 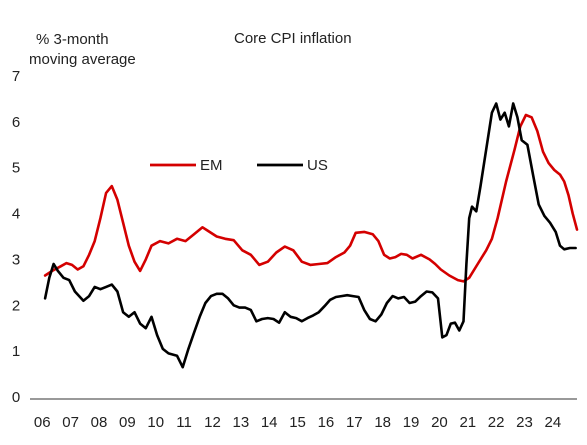 I want to click on y-tick-labels: 0 1 2 3 4 5 6 7, so click(x=16, y=237).